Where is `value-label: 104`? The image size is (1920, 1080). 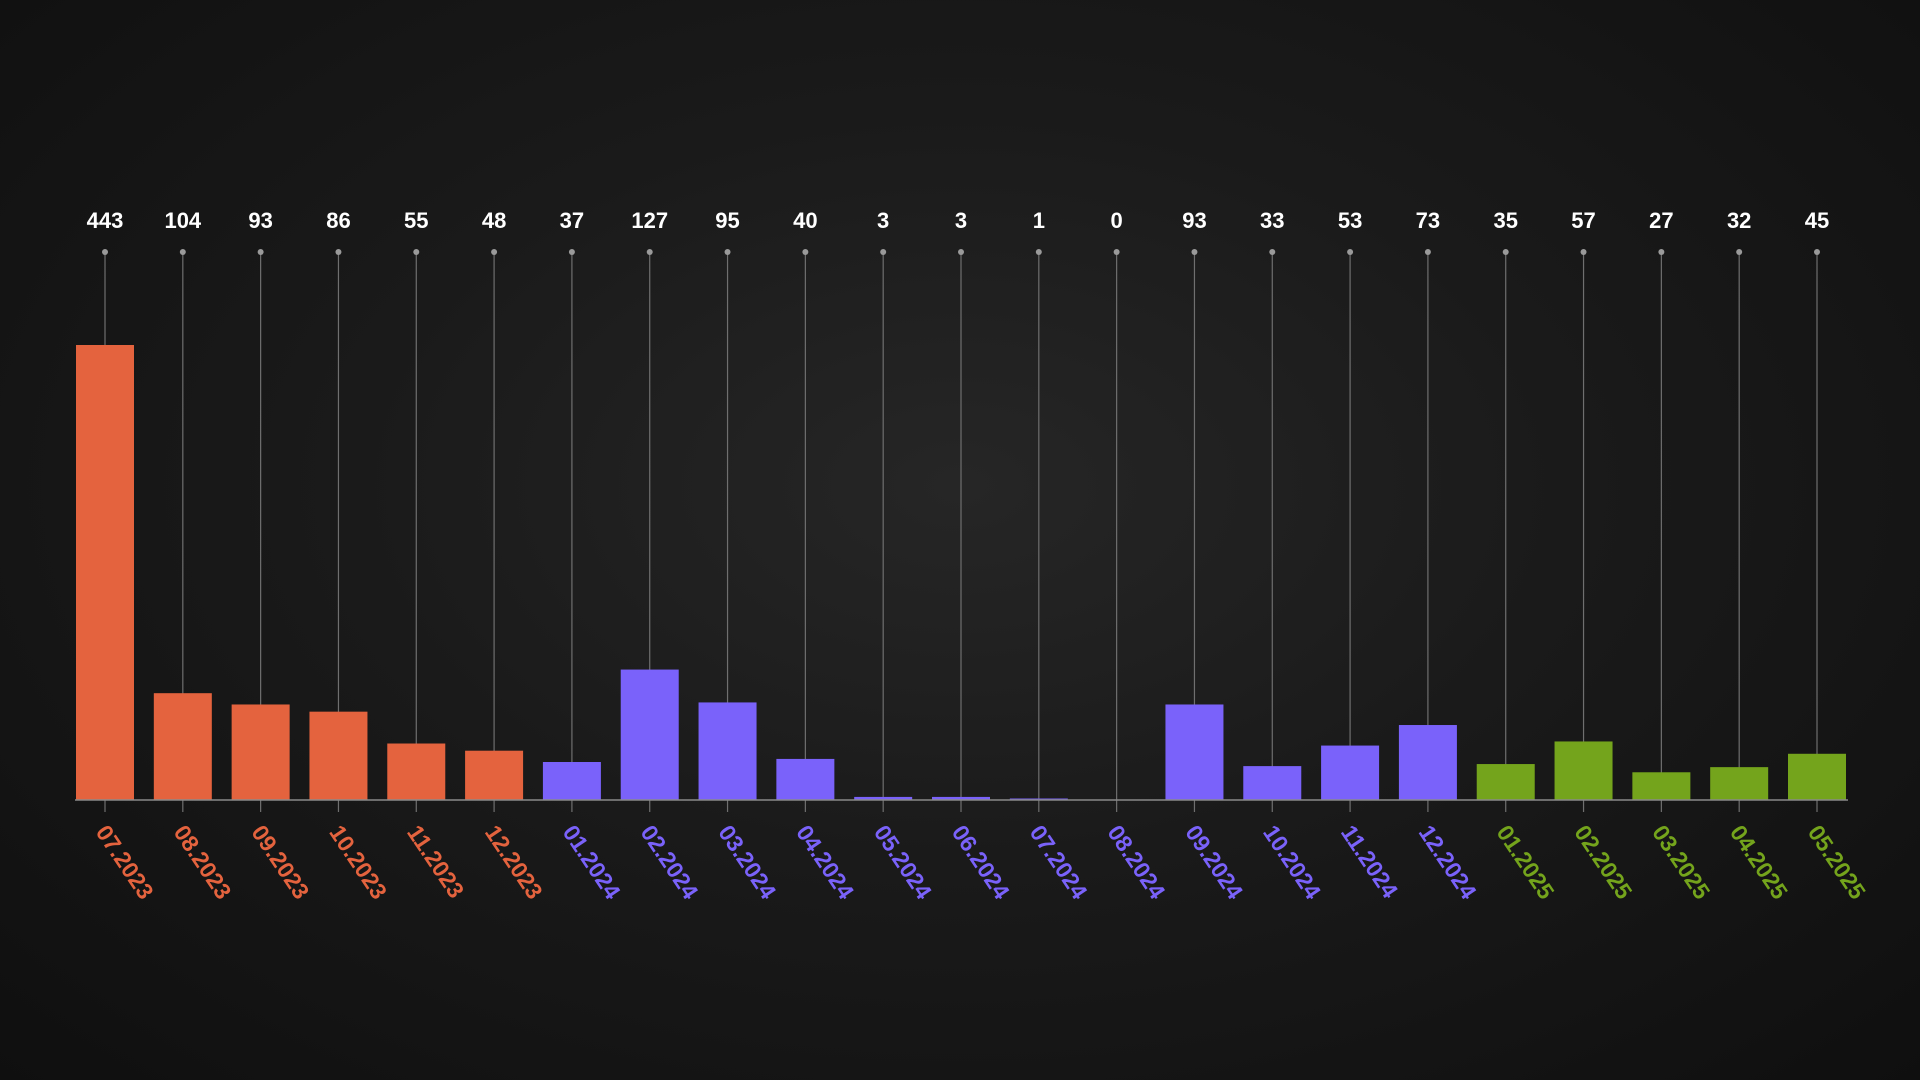 value-label: 104 is located at coordinates (182, 220).